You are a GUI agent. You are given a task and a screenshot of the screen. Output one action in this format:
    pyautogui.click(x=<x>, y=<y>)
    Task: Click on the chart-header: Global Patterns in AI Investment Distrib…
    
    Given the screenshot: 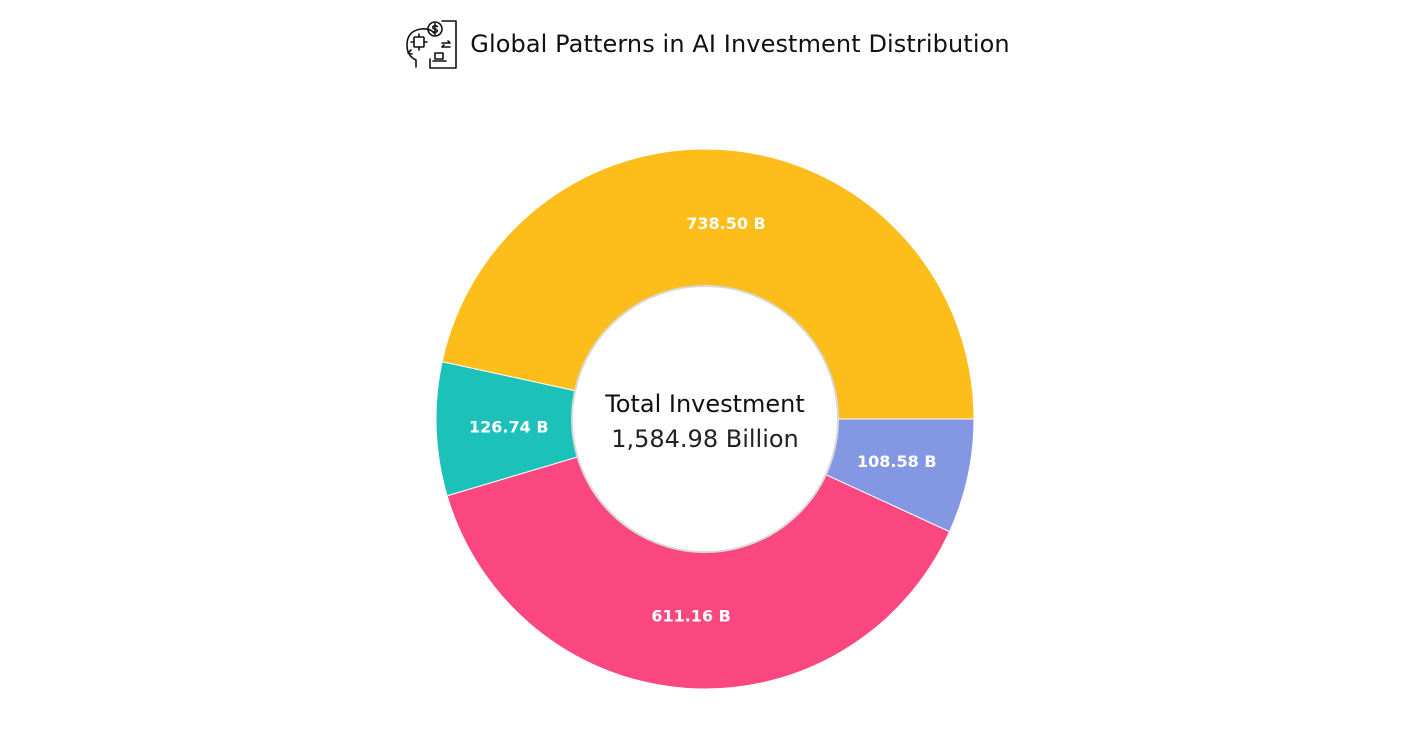 What is the action you would take?
    pyautogui.click(x=706, y=44)
    